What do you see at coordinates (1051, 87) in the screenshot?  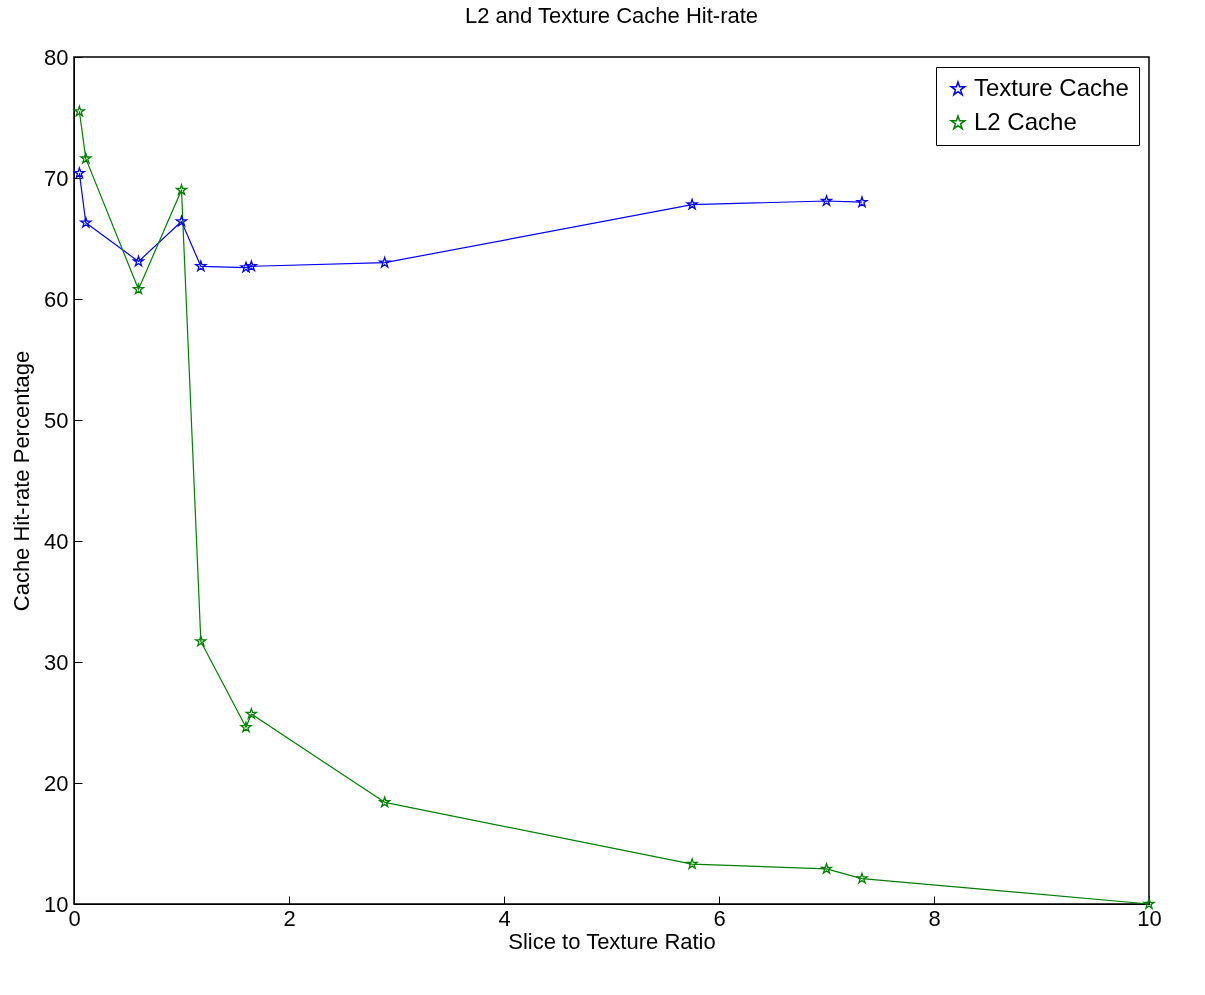 I see `legend-label: Texture Cache` at bounding box center [1051, 87].